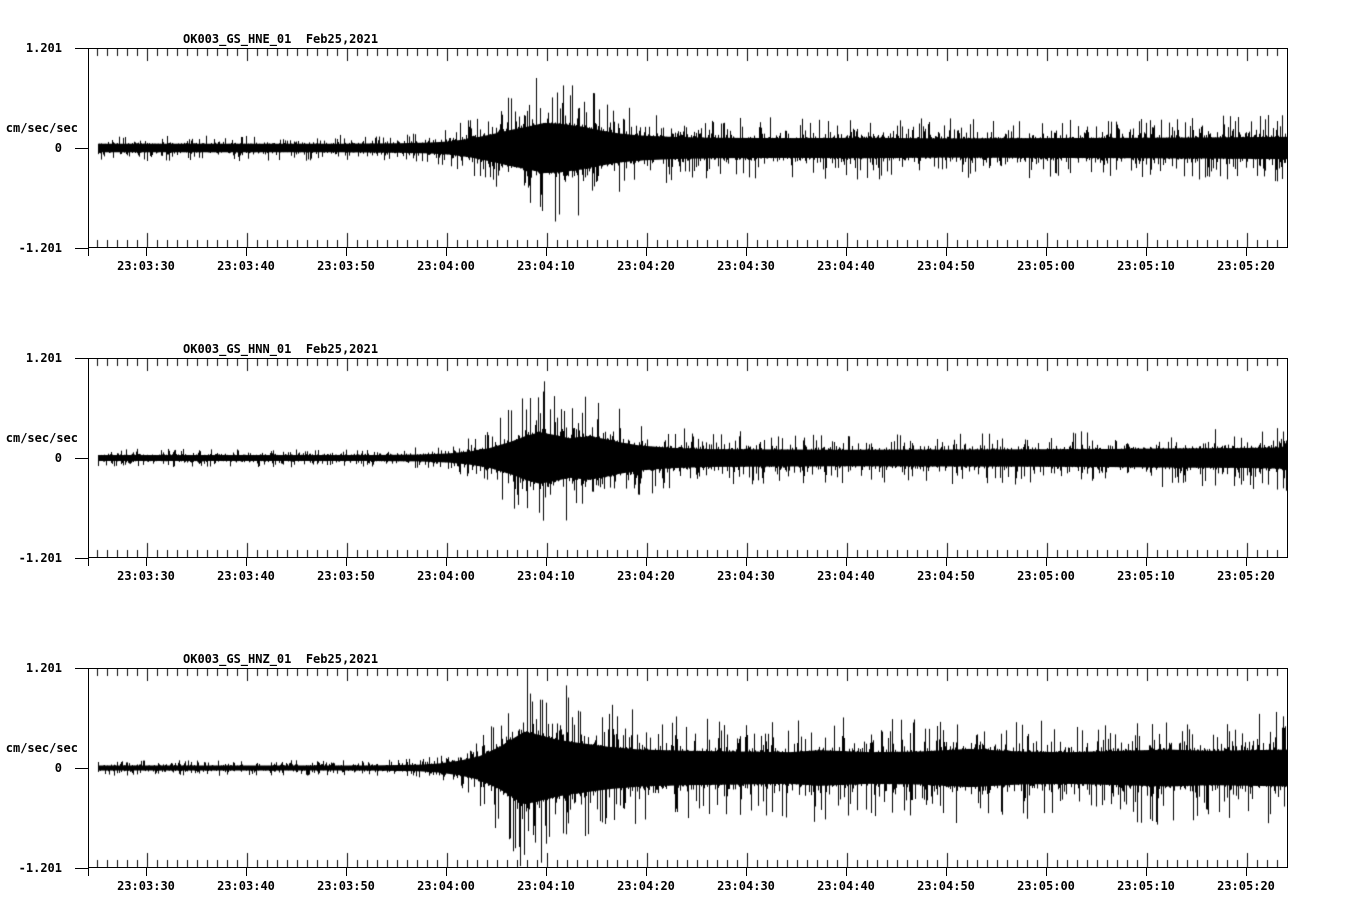 This screenshot has width=1358, height=924. Describe the element at coordinates (281, 349) in the screenshot. I see `trace-title: OK003_GS_HNN_01 Feb25,2021` at that location.